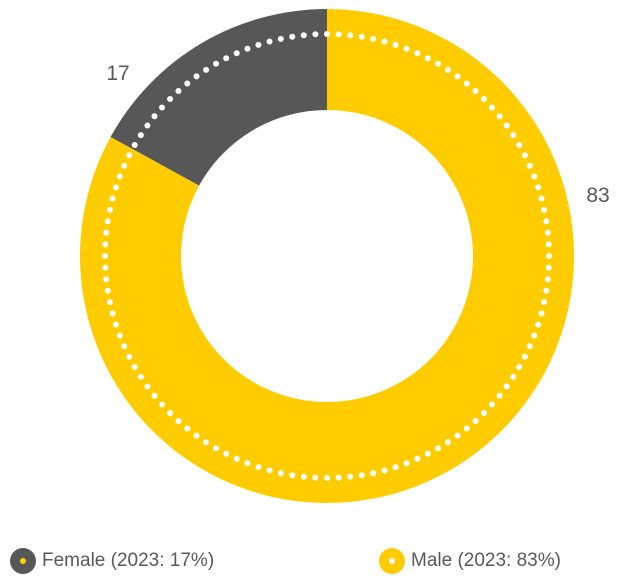 The image size is (629, 588). I want to click on legend-swatch-female-icon, so click(23, 561).